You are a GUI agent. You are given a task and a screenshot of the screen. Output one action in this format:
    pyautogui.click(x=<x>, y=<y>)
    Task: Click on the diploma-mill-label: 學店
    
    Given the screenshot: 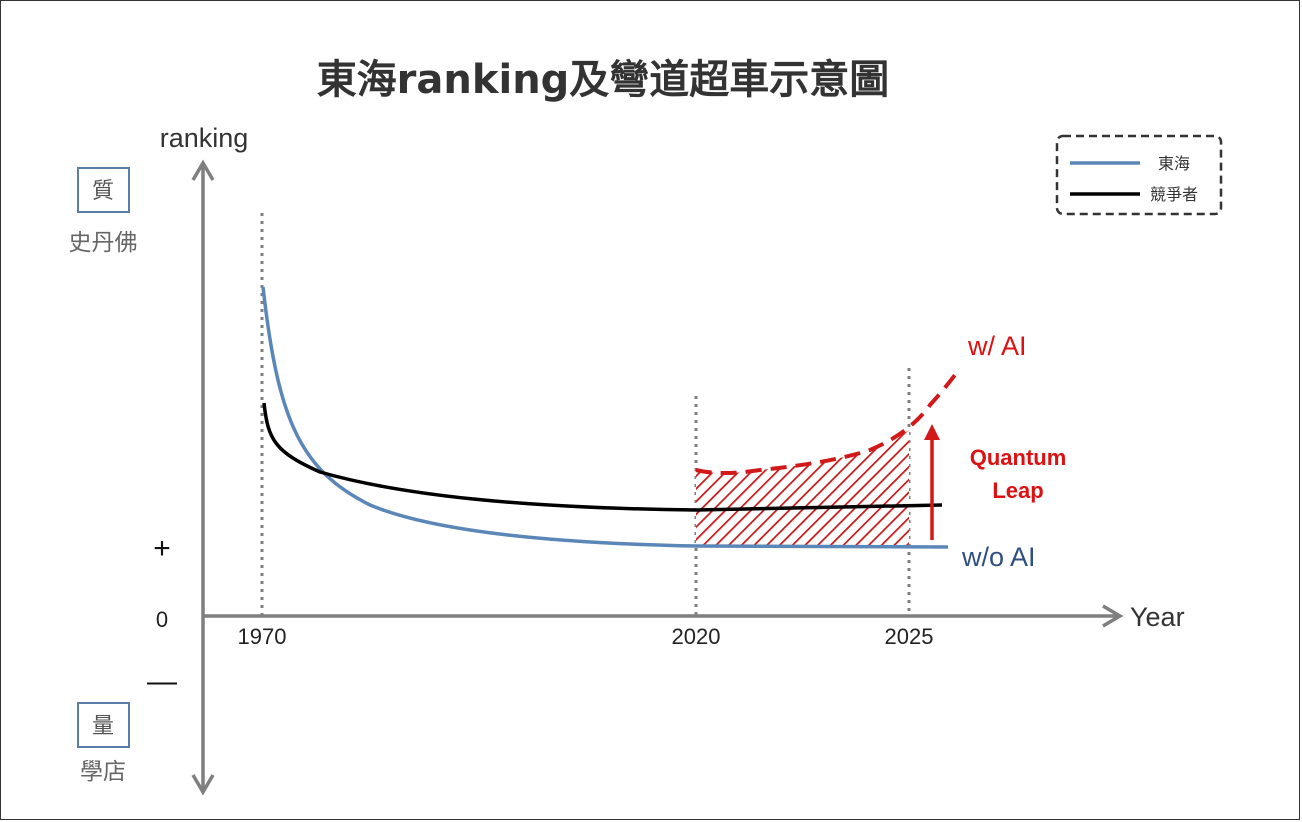 What is the action you would take?
    pyautogui.click(x=103, y=772)
    